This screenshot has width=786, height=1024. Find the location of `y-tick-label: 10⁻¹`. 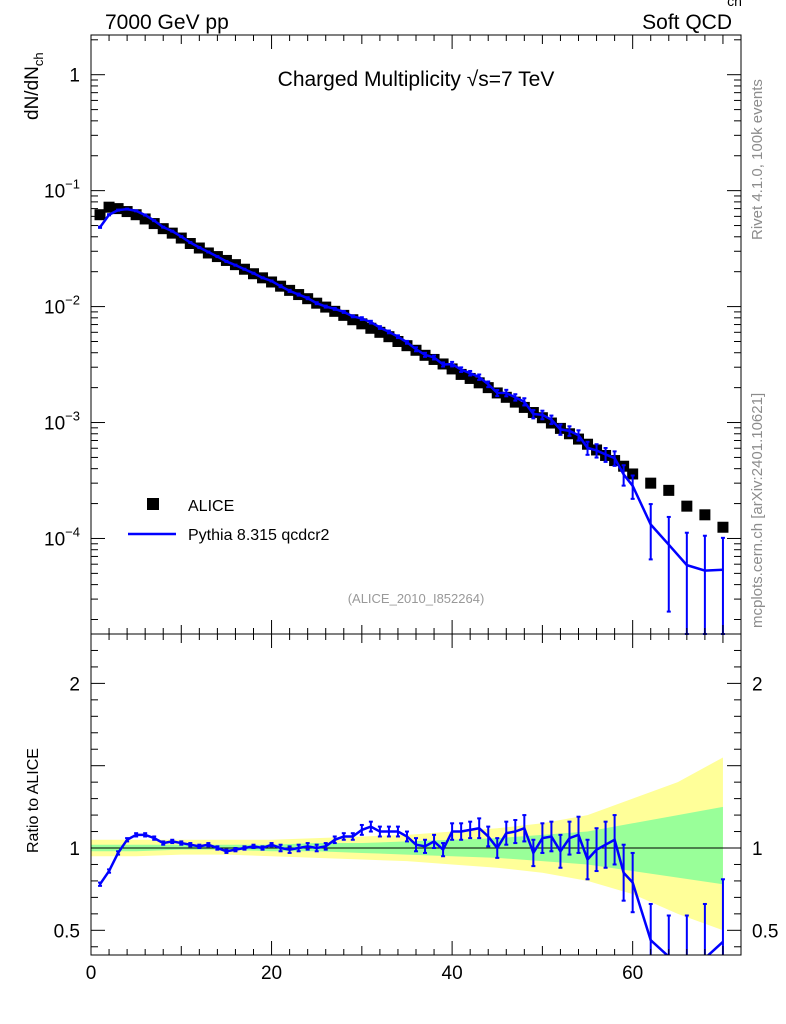

y-tick-label: 10⁻¹ is located at coordinates (62, 190).